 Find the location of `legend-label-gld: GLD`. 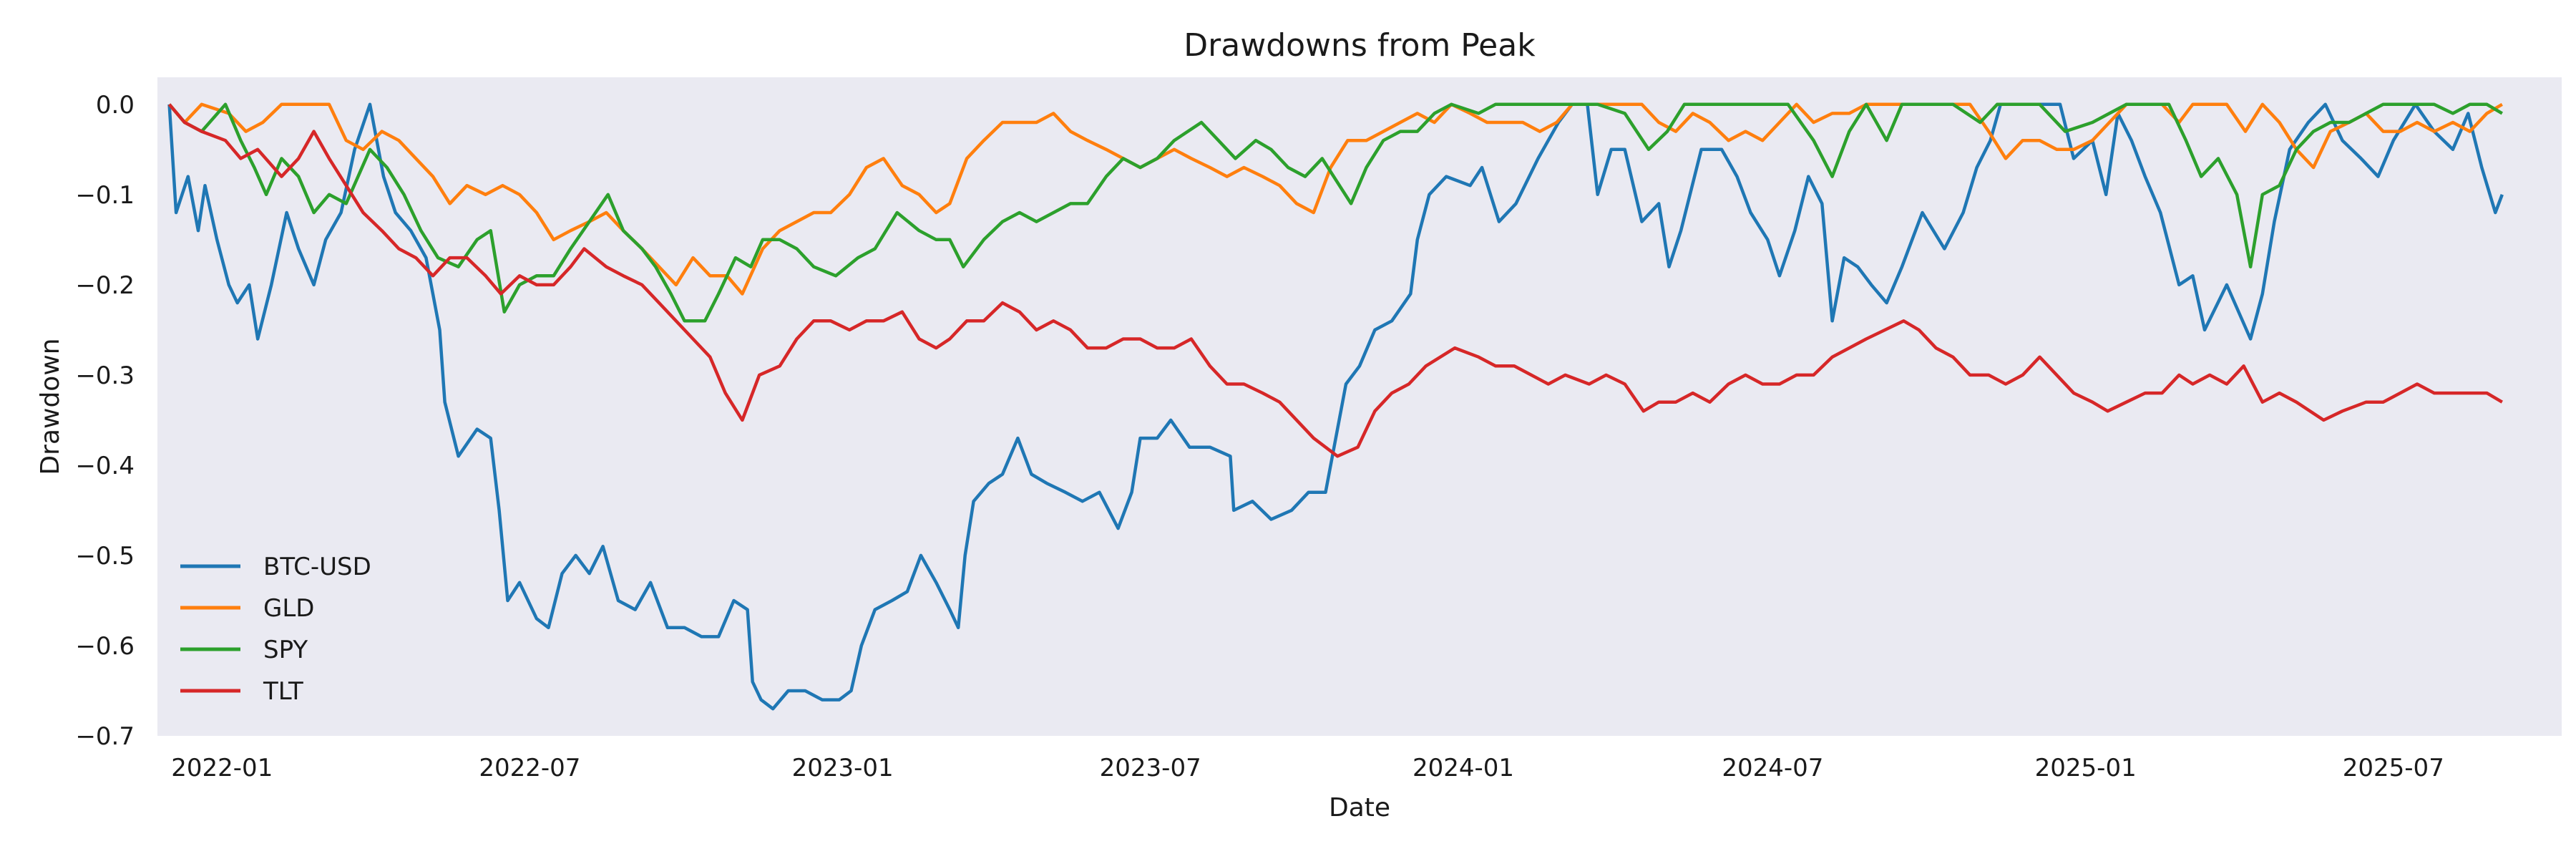

legend-label-gld: GLD is located at coordinates (288, 608).